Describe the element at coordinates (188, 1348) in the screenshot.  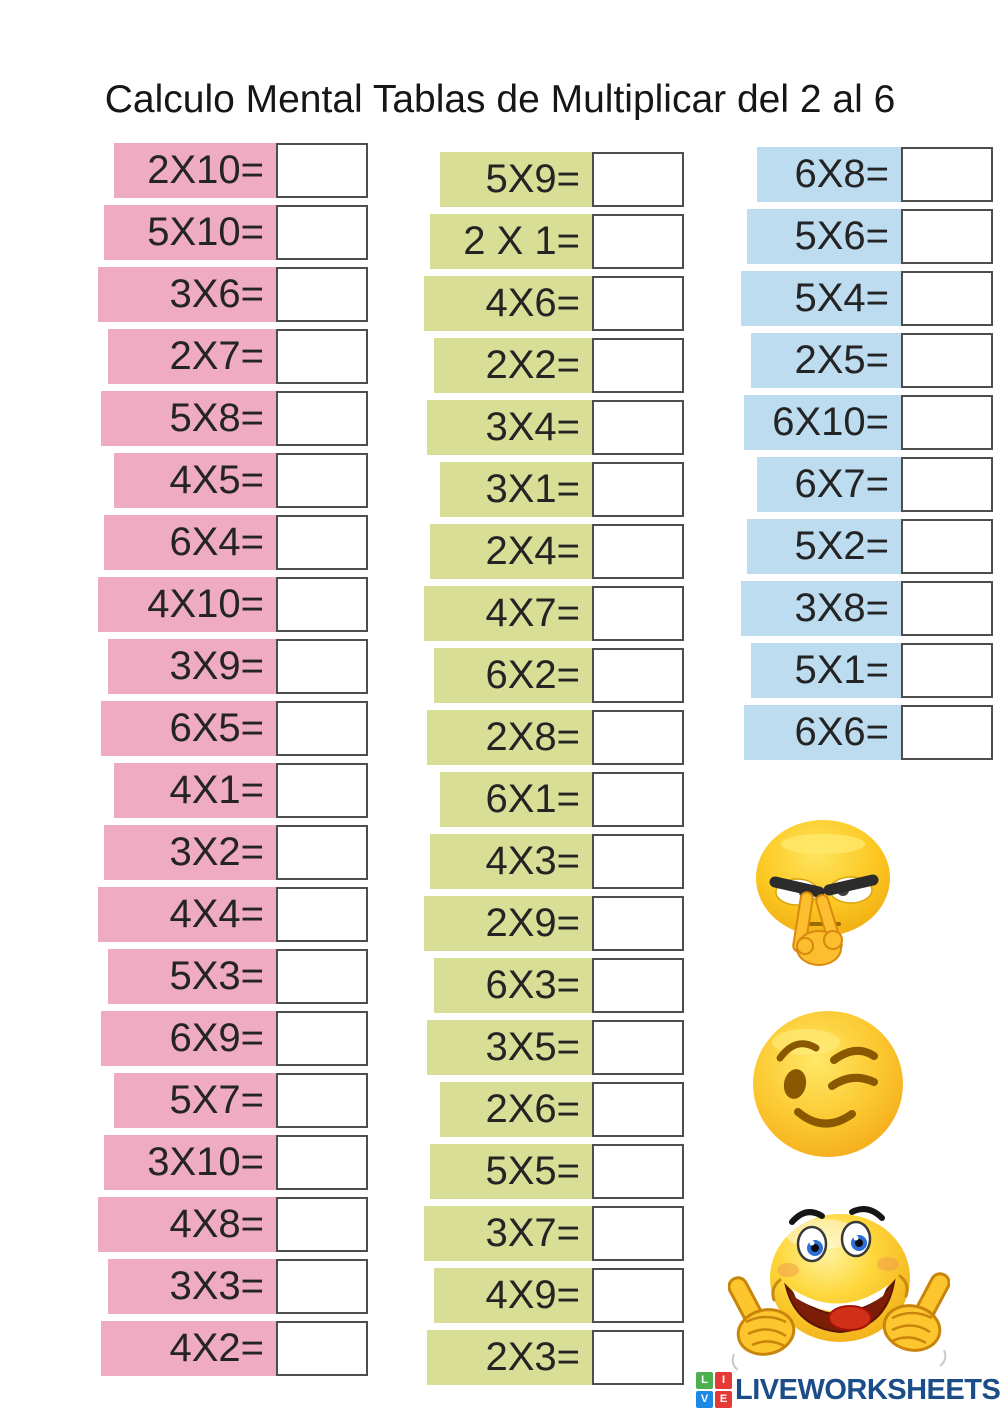
I see `problem-label: 4X2=` at that location.